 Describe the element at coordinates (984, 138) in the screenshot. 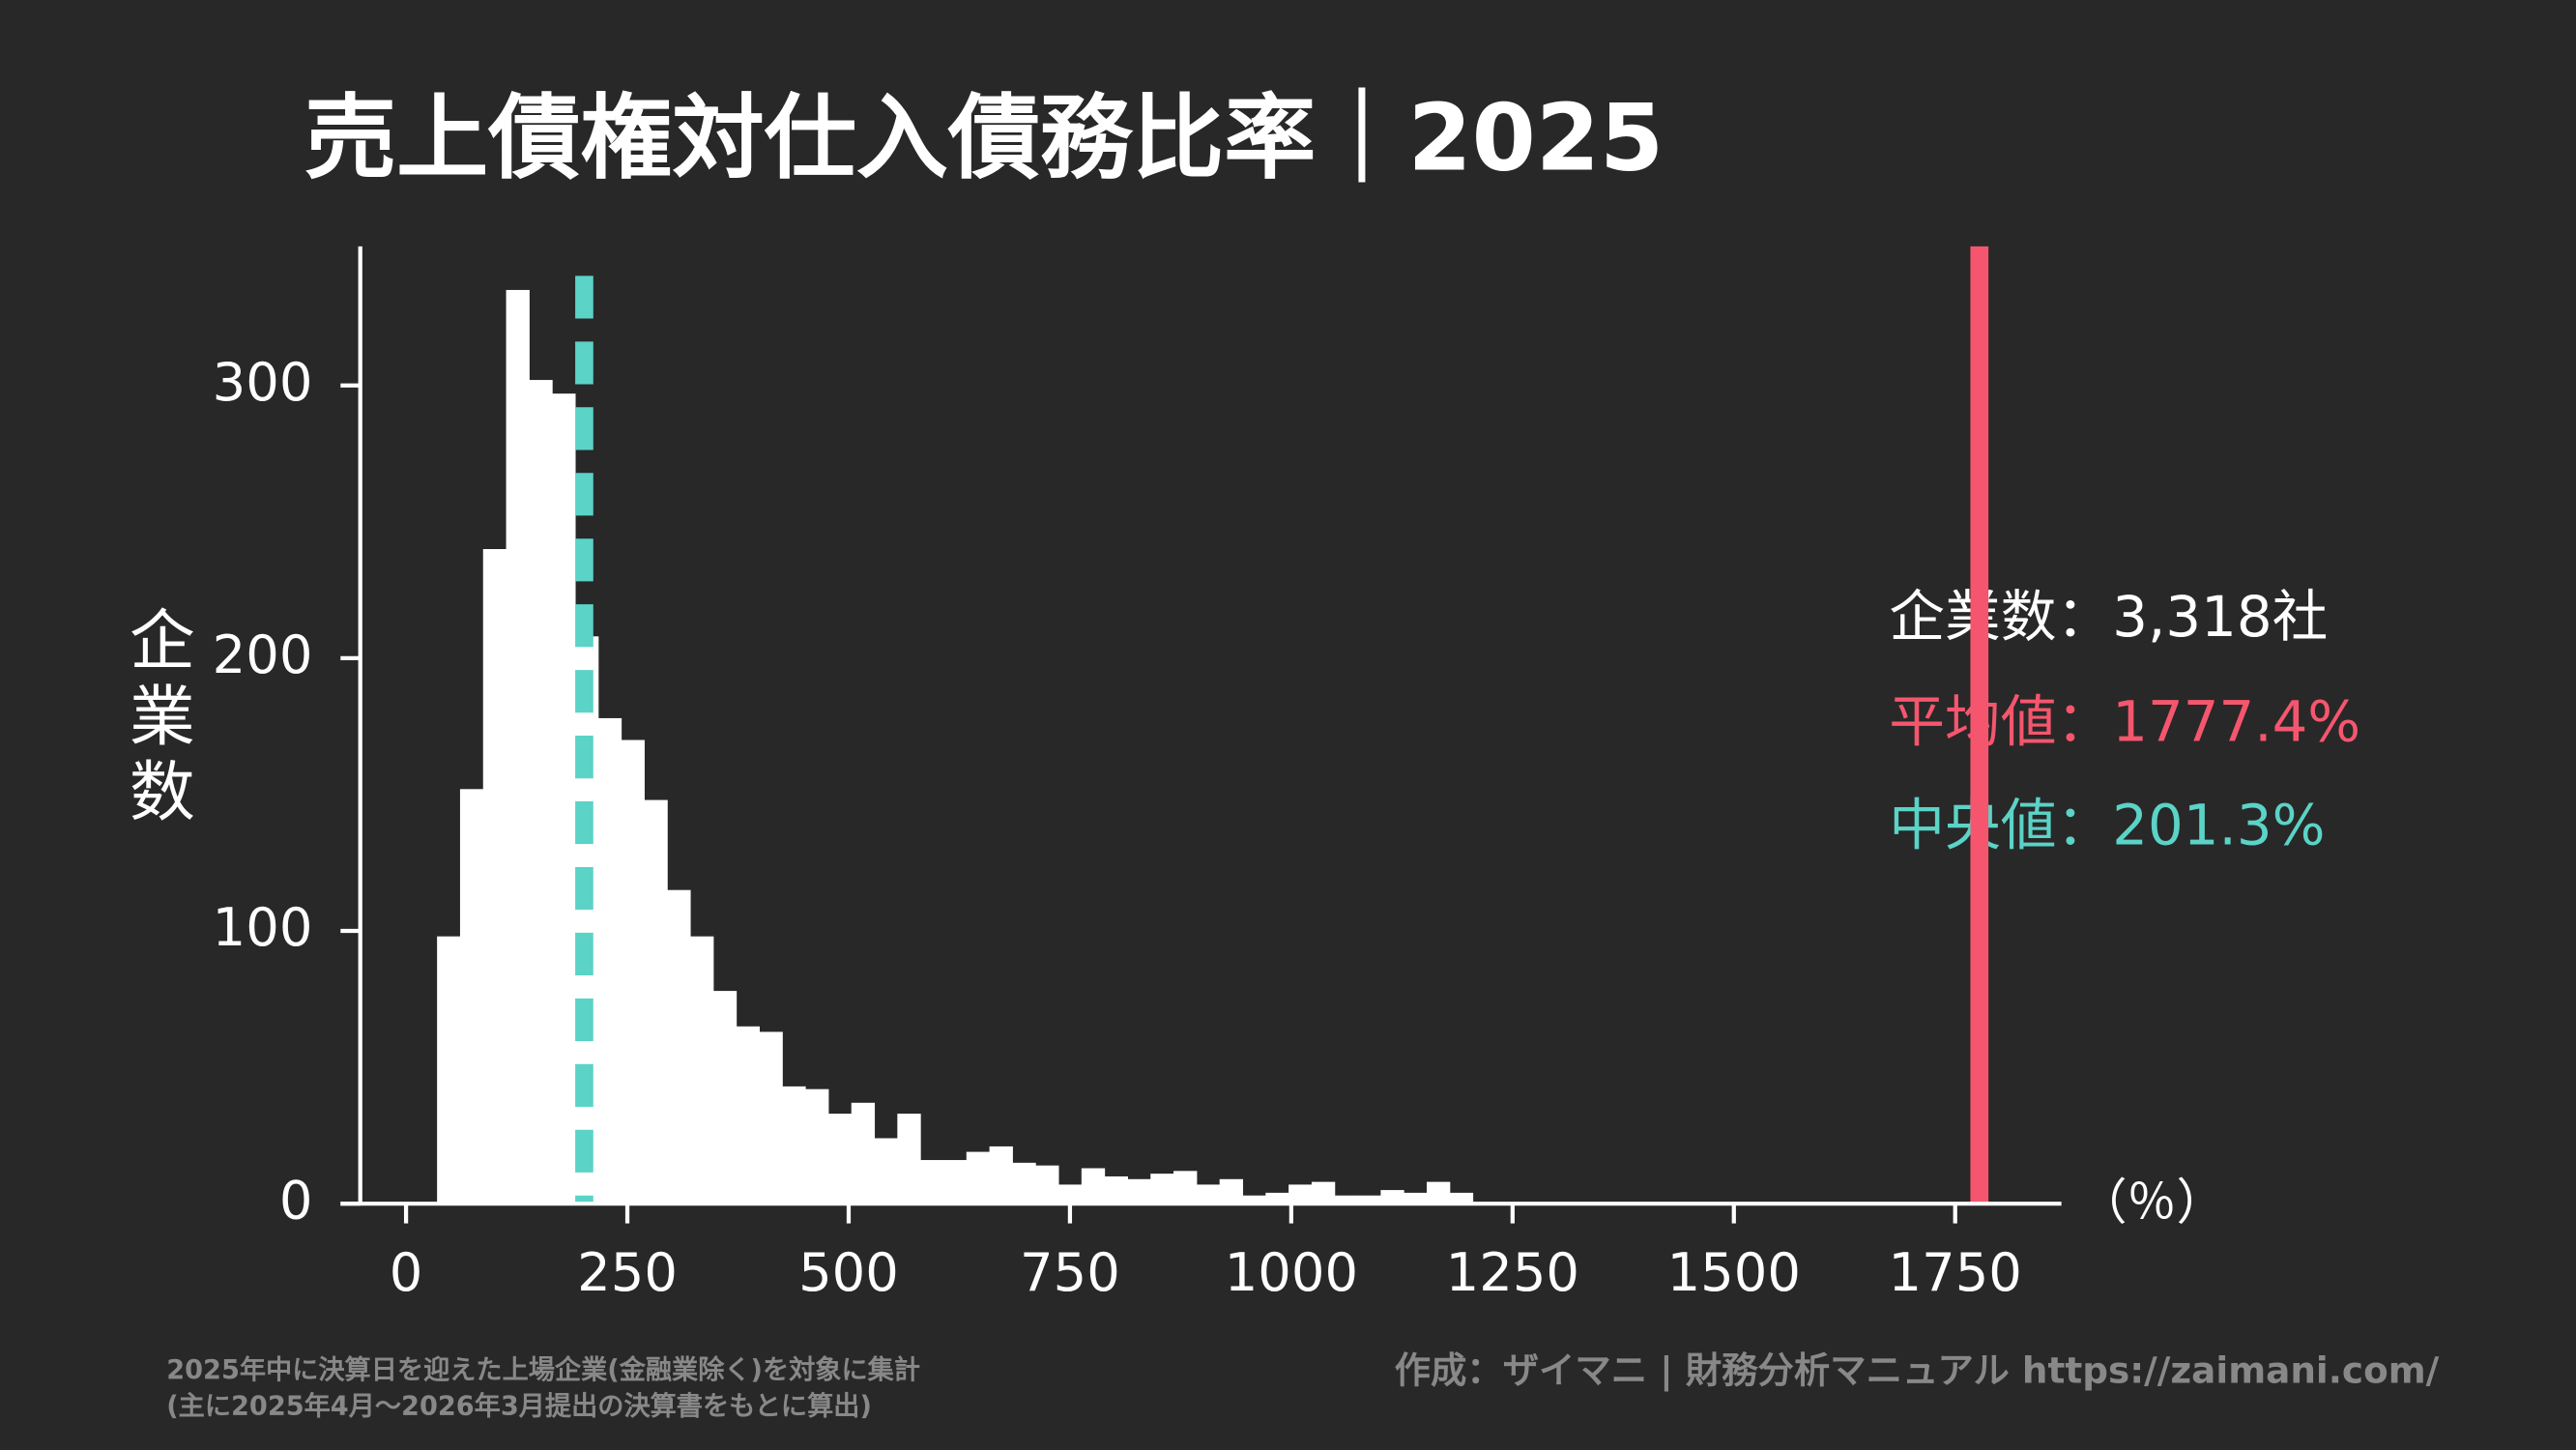

I see `chart-title: 売上債権対仕入債務比率｜2025` at that location.